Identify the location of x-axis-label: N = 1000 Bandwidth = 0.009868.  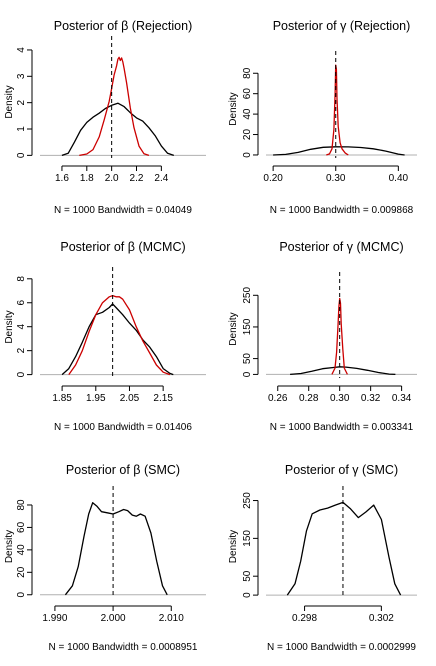
(342, 210).